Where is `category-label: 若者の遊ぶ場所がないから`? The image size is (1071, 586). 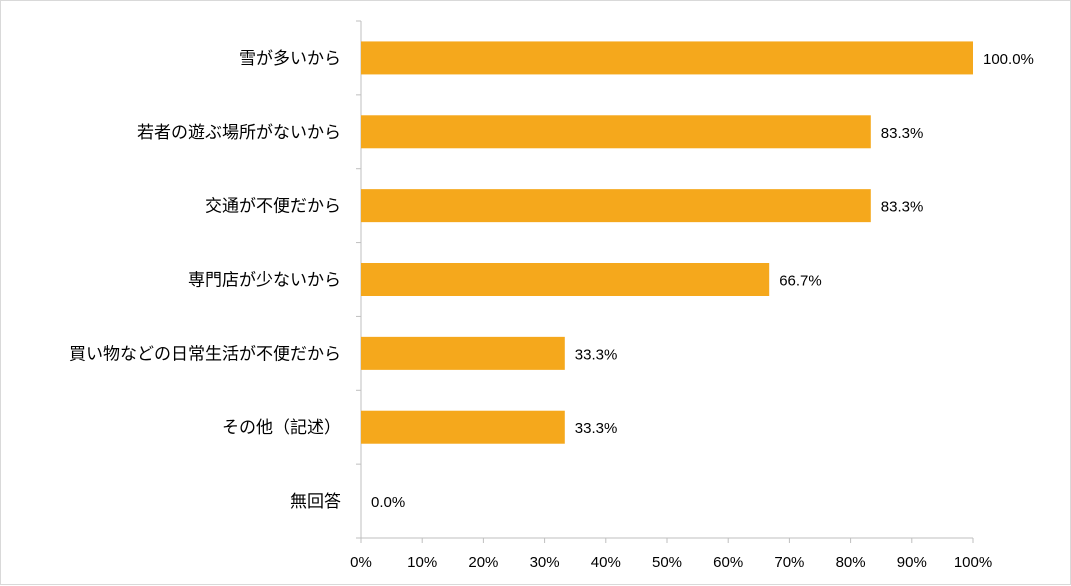
category-label: 若者の遊ぶ場所がないから is located at coordinates (239, 133).